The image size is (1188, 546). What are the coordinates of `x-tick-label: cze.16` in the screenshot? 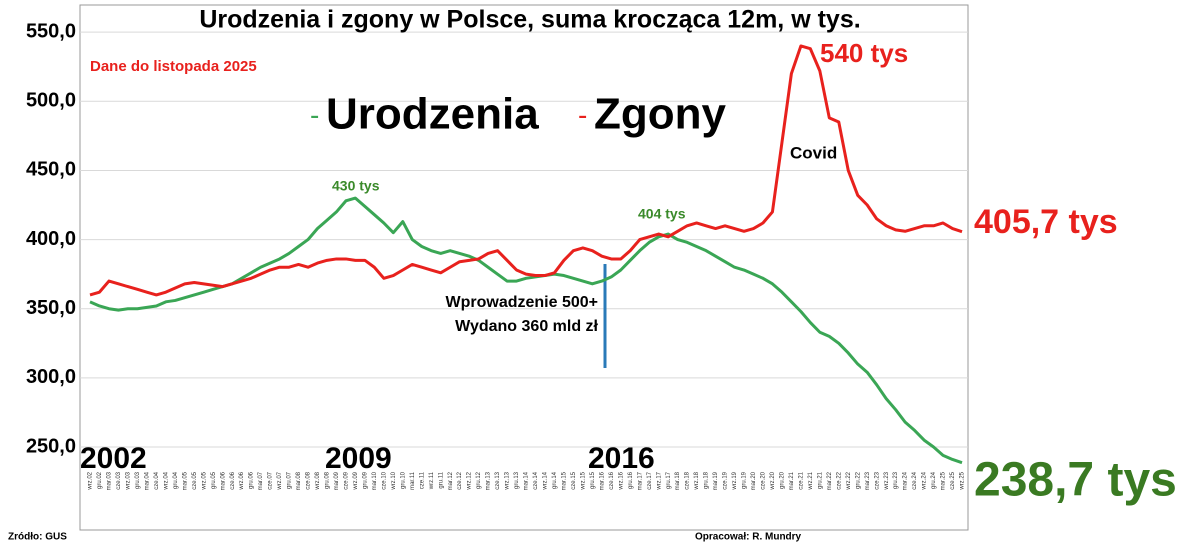 It's located at (612, 480).